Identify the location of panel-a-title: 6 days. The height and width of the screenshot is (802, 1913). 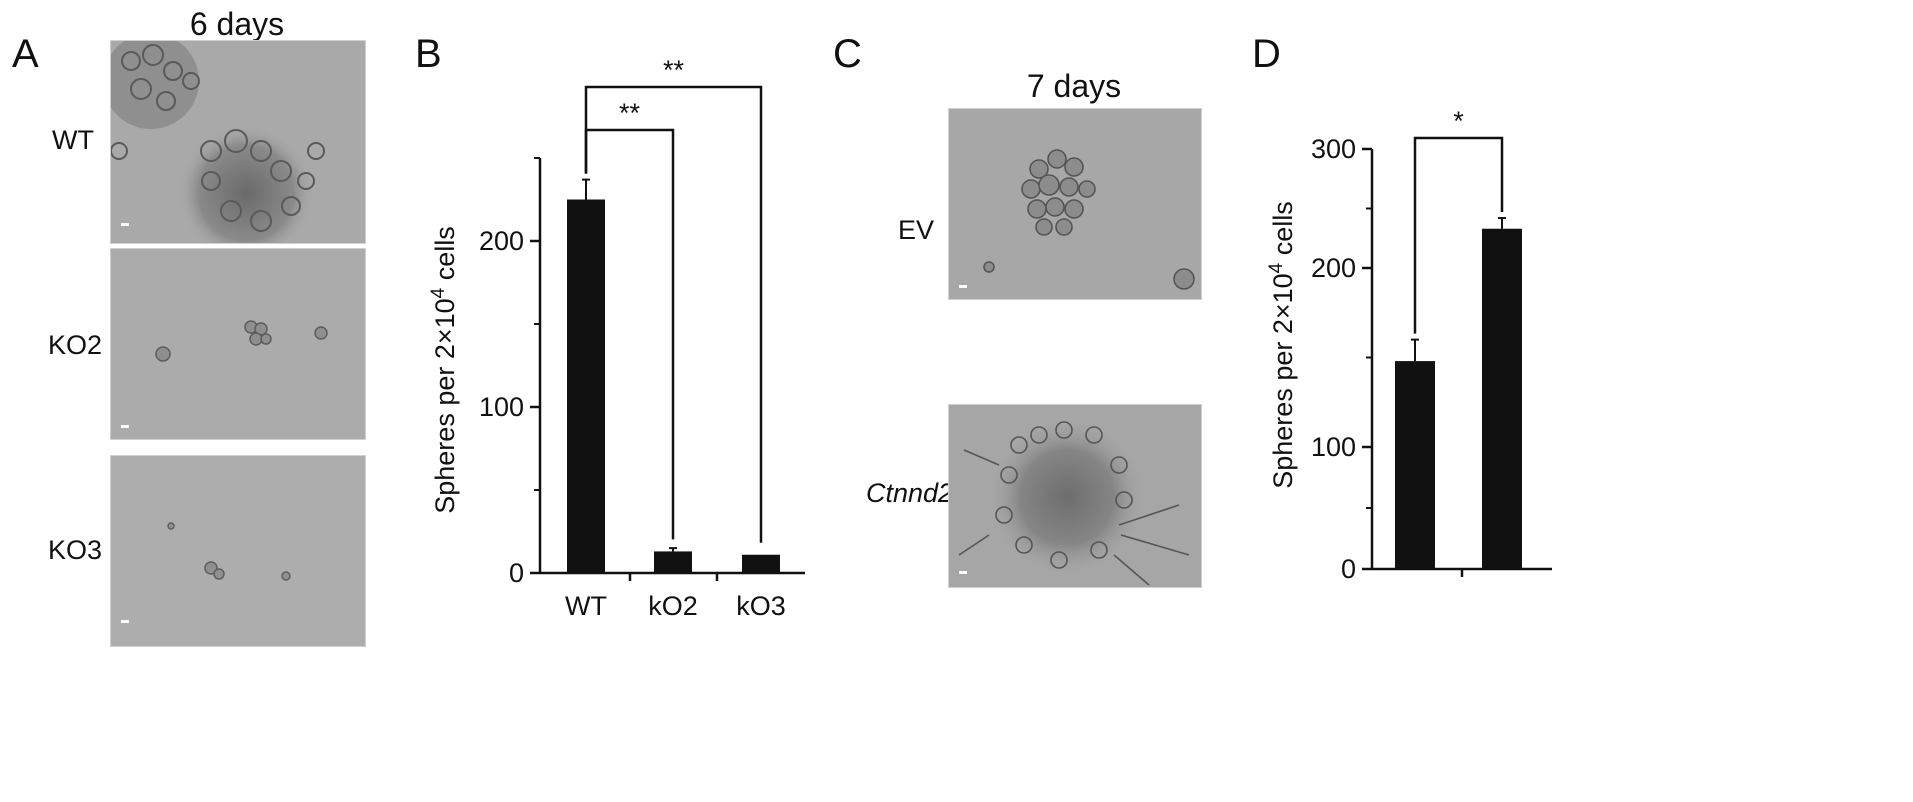
(237, 24).